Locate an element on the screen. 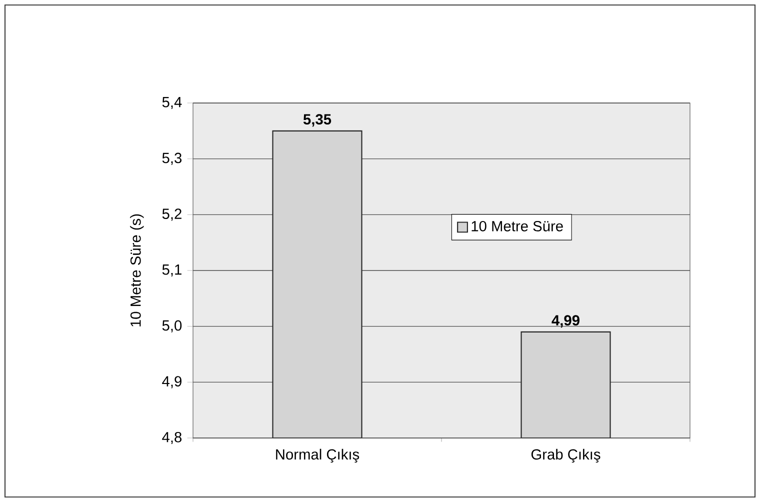 The height and width of the screenshot is (502, 760). y-tick-label: 4,8 is located at coordinates (172, 438).